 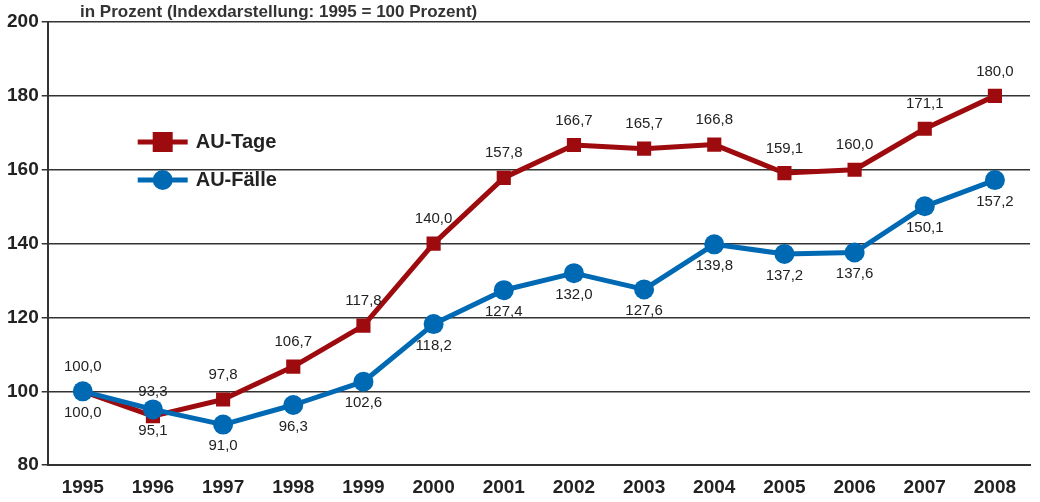 I want to click on data-label: 127,6, so click(x=644, y=310).